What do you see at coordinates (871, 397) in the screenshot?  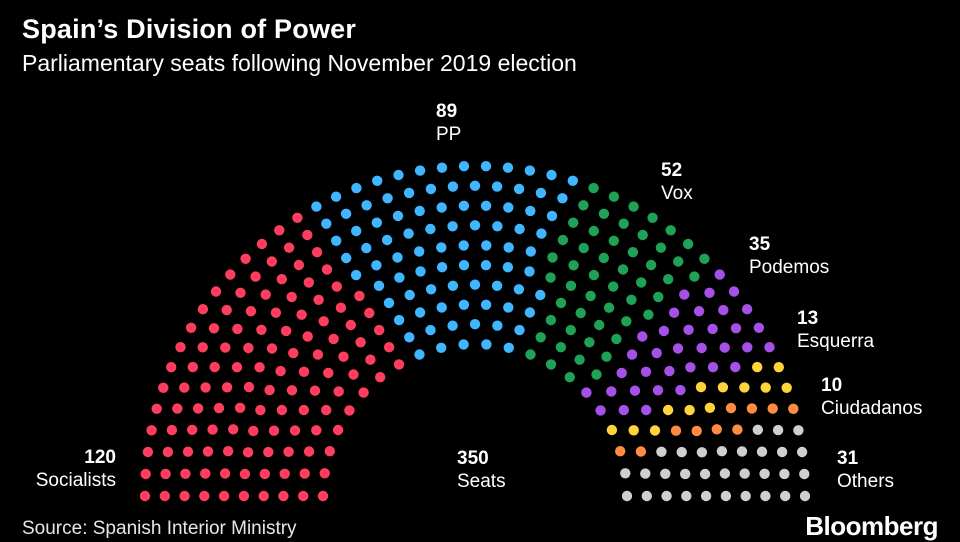 I see `label-ciudadanos: 10 Ciudadanos` at bounding box center [871, 397].